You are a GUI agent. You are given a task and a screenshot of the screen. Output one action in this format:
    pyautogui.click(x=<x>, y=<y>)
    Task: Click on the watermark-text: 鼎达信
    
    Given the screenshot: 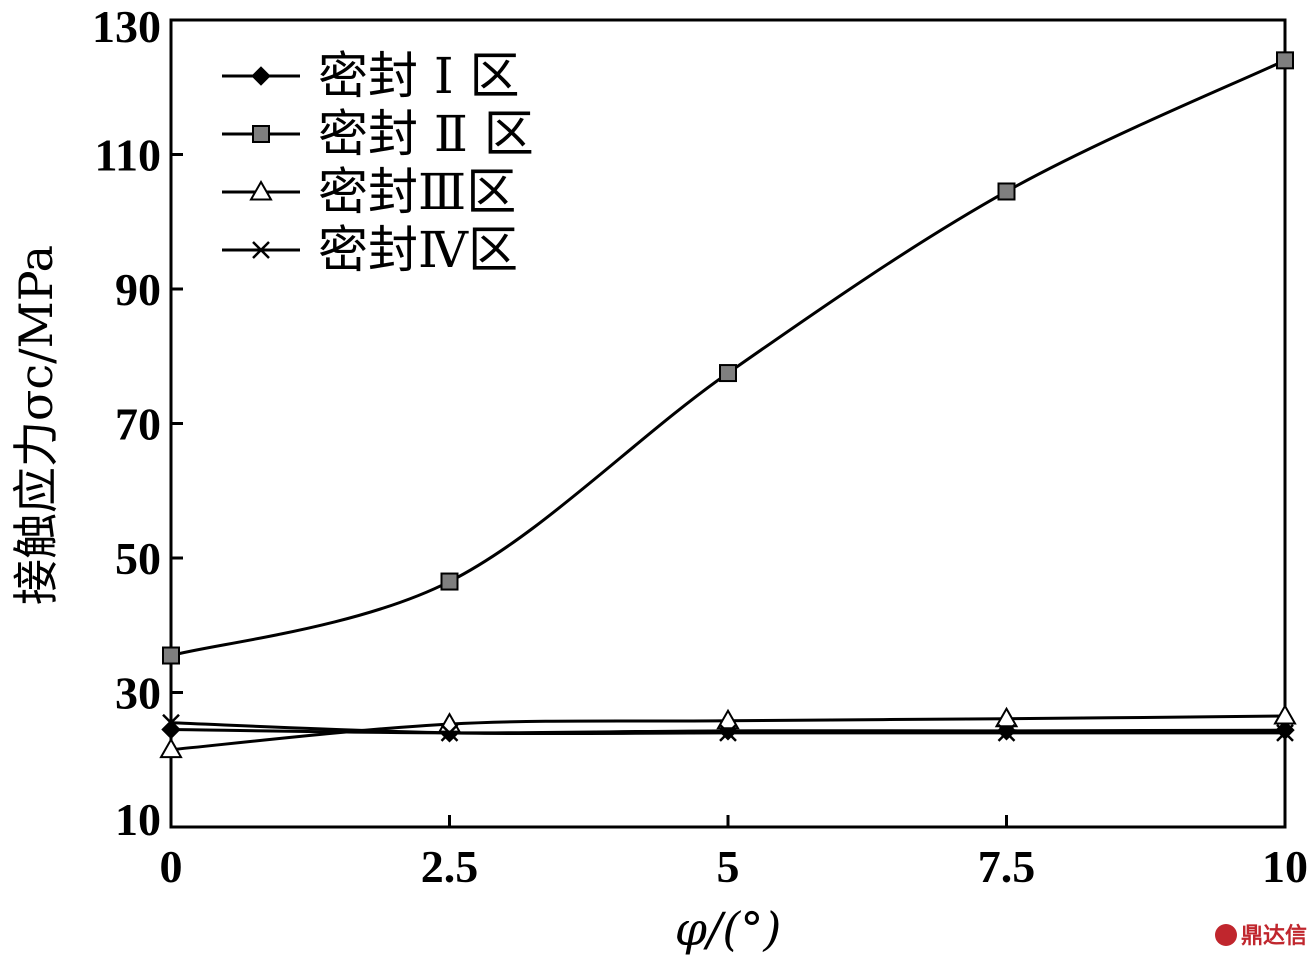 What is the action you would take?
    pyautogui.click(x=1274, y=936)
    